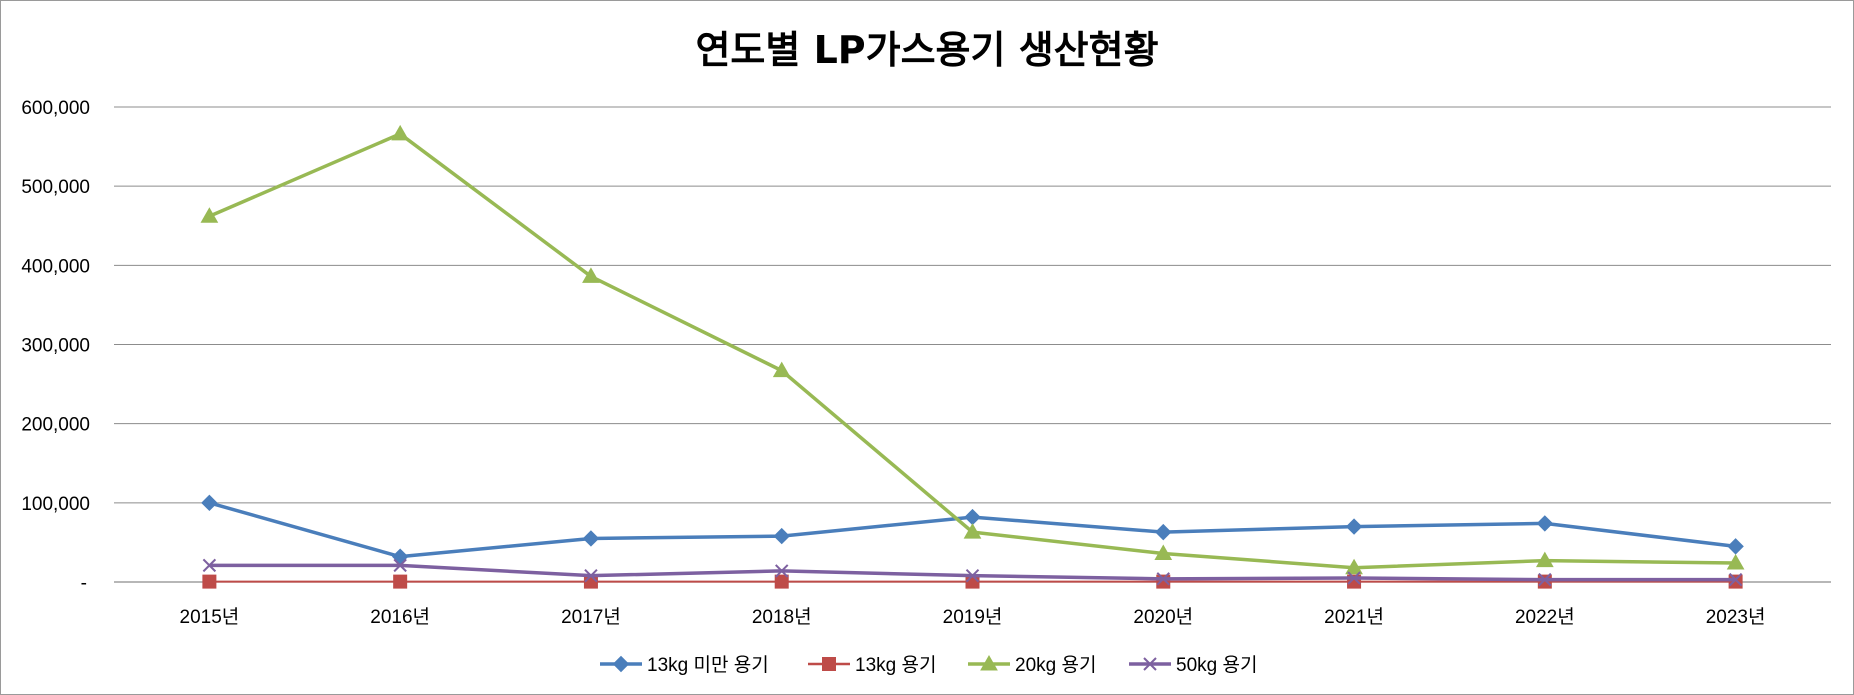 The width and height of the screenshot is (1854, 695). I want to click on x-tick-label: 2021년, so click(1354, 617).